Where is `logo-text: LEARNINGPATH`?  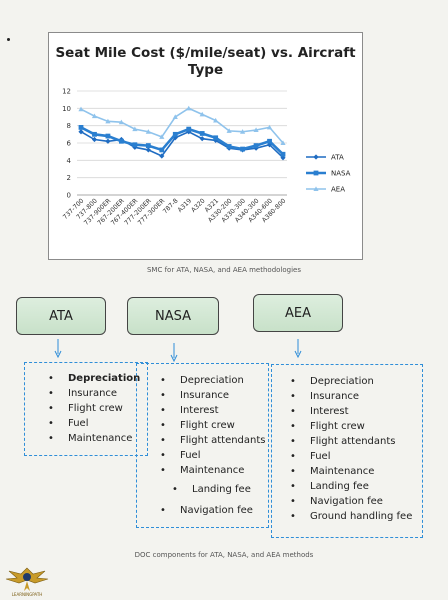
logo-text: LEARNINGPATH is located at coordinates (27, 594).